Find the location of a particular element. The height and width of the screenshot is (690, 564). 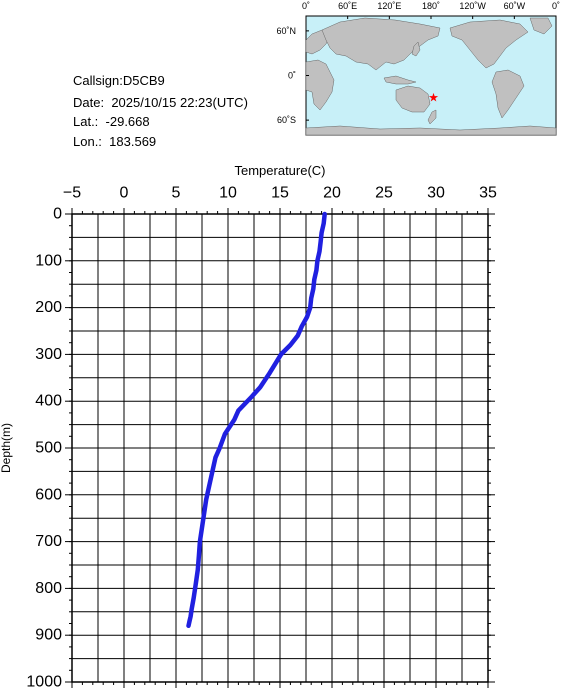

lon-value: 183.569 is located at coordinates (133, 141).